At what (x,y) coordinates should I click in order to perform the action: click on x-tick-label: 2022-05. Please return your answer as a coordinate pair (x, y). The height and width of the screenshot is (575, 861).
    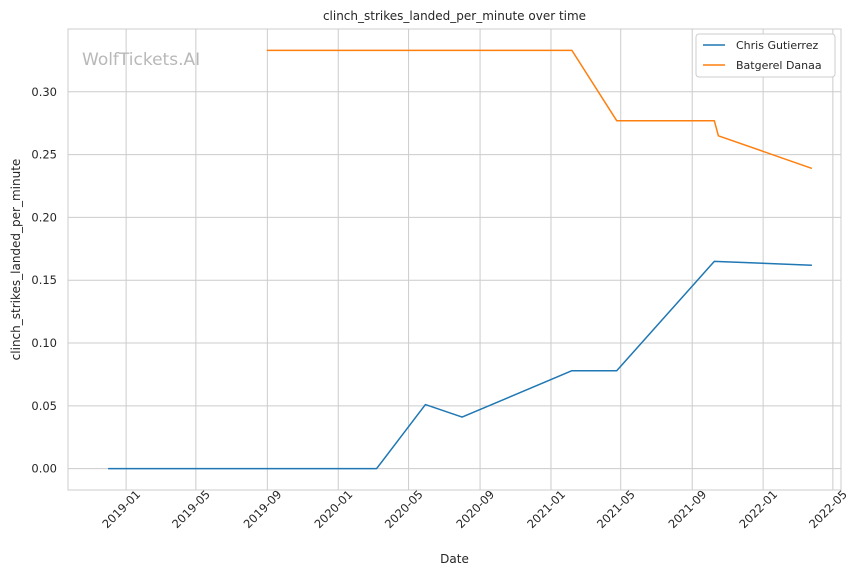
    Looking at the image, I should click on (828, 509).